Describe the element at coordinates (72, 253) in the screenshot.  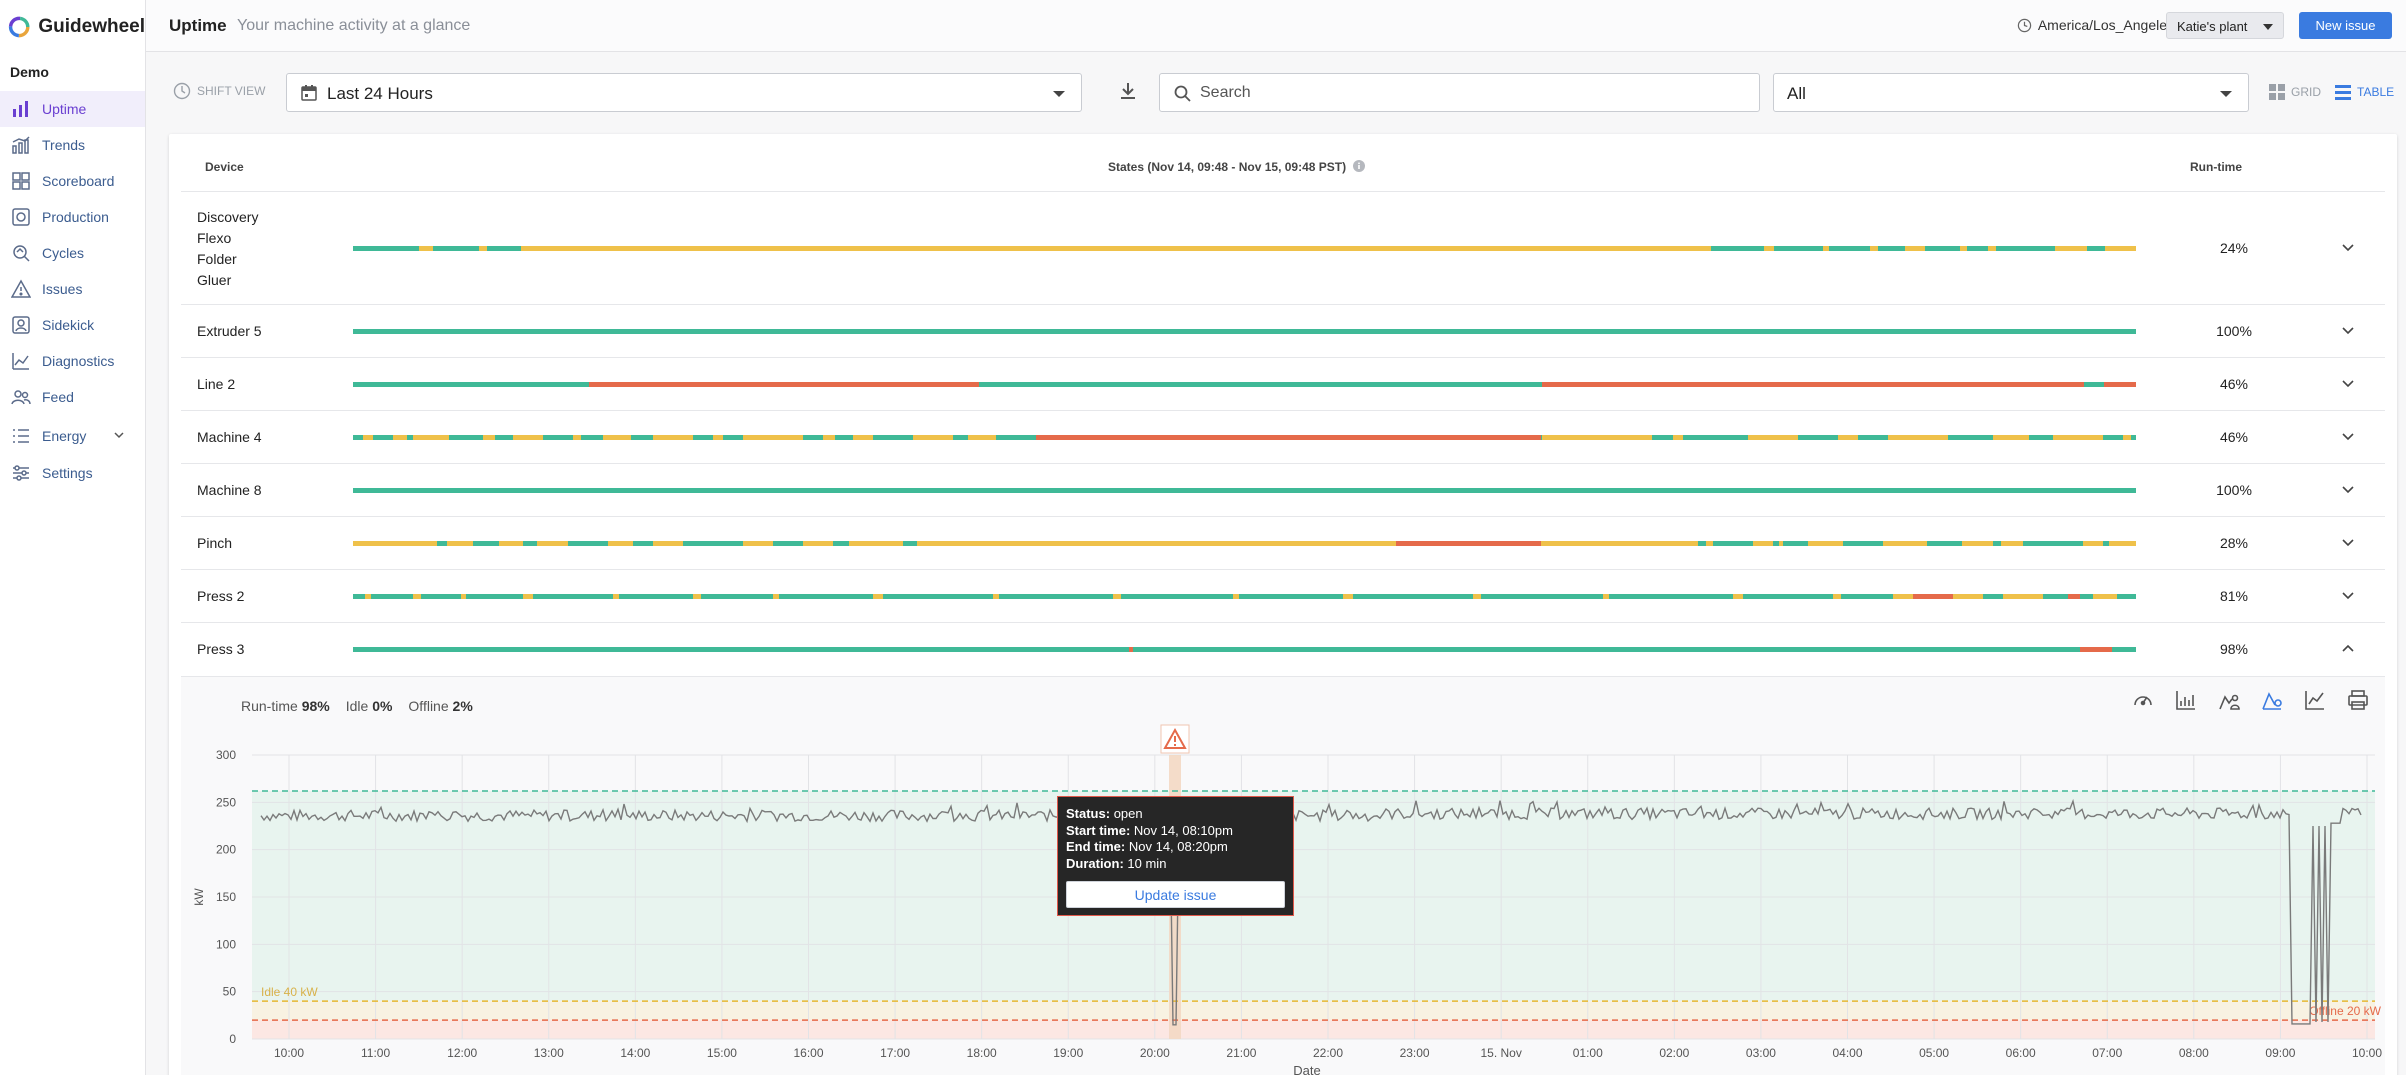
I see `sidebar-item-cycles: Cycles` at that location.